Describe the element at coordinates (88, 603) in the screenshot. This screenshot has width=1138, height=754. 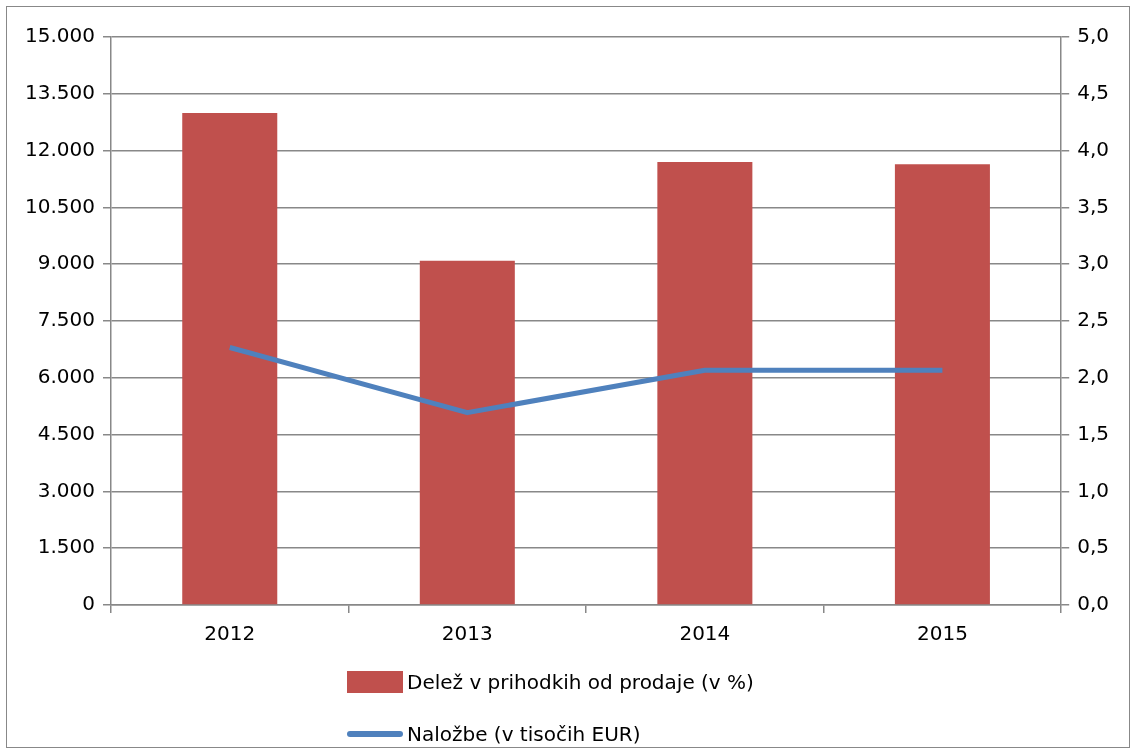
I see `y-tick-label: 0` at that location.